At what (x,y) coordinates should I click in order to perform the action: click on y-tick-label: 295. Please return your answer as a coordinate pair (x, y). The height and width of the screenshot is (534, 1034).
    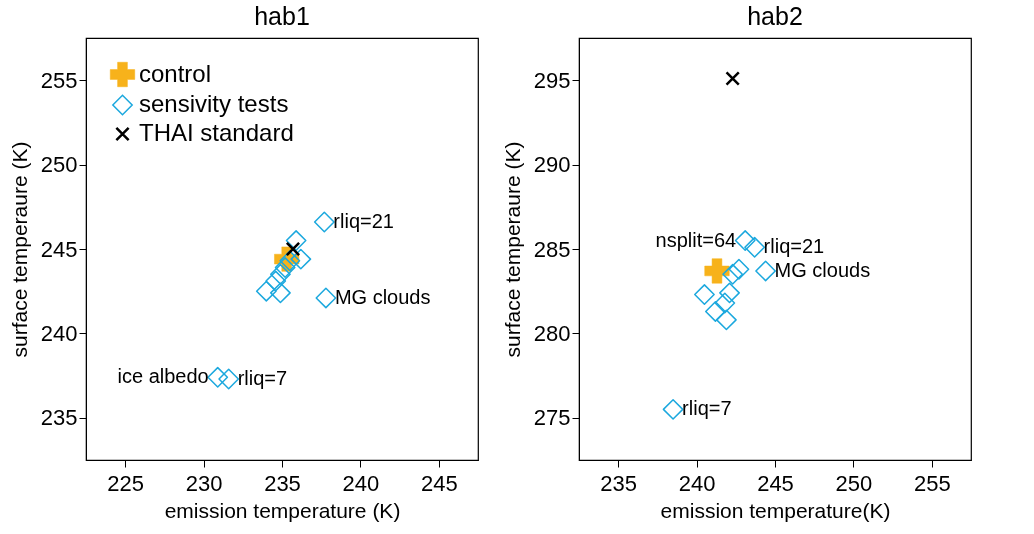
    Looking at the image, I should click on (552, 80).